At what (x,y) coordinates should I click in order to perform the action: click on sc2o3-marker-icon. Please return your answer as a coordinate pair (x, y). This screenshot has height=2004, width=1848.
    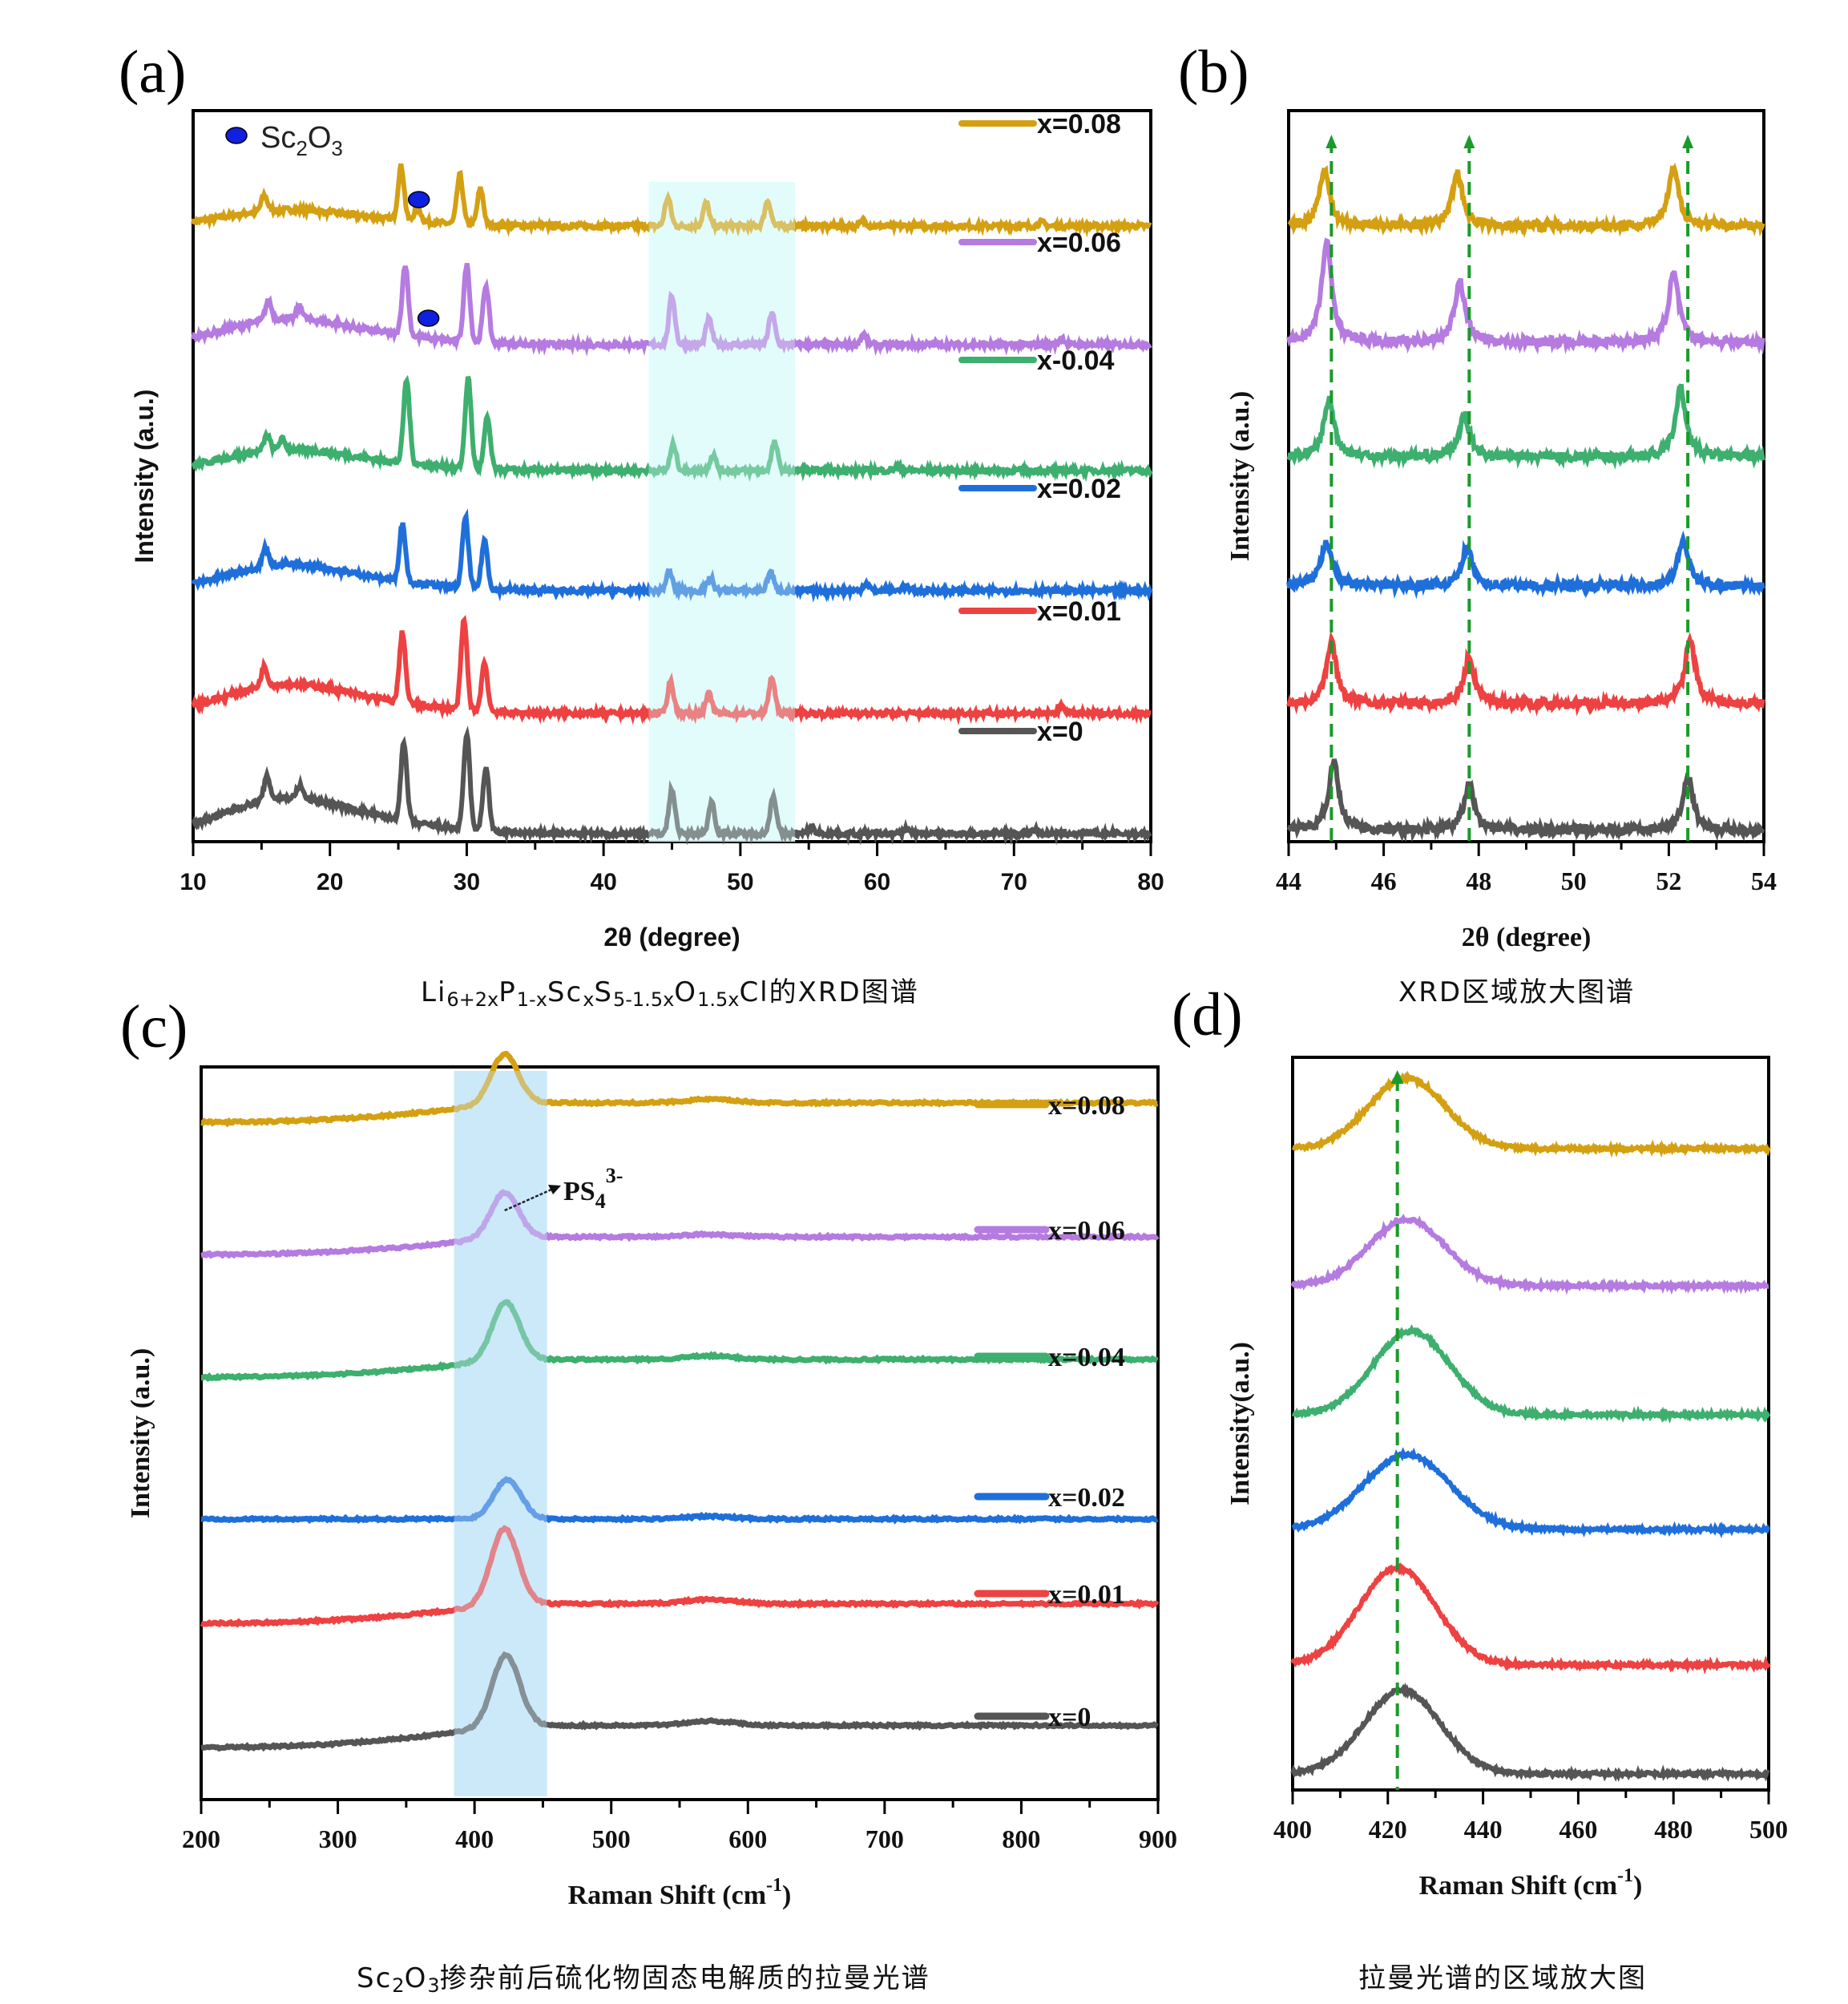
    Looking at the image, I should click on (237, 135).